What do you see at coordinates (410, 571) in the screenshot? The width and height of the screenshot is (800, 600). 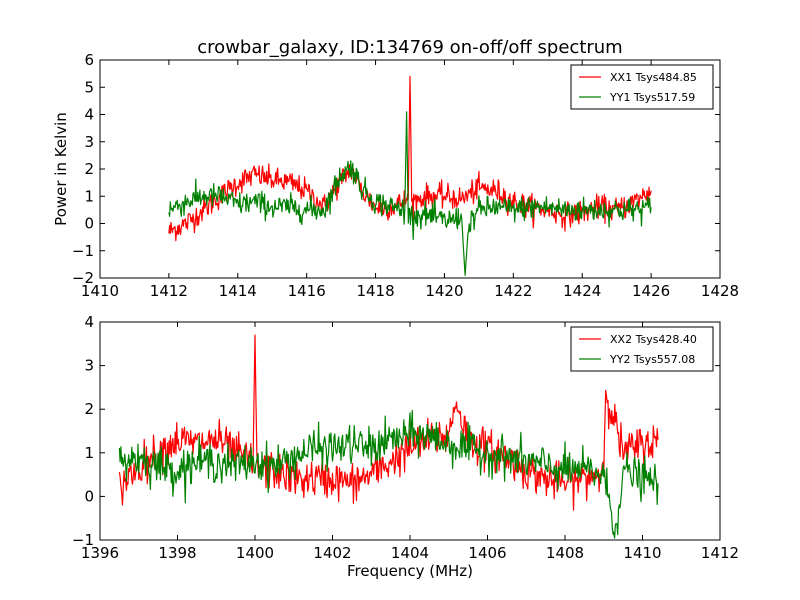 I see `x-axis-label: Frequency (MHz)` at bounding box center [410, 571].